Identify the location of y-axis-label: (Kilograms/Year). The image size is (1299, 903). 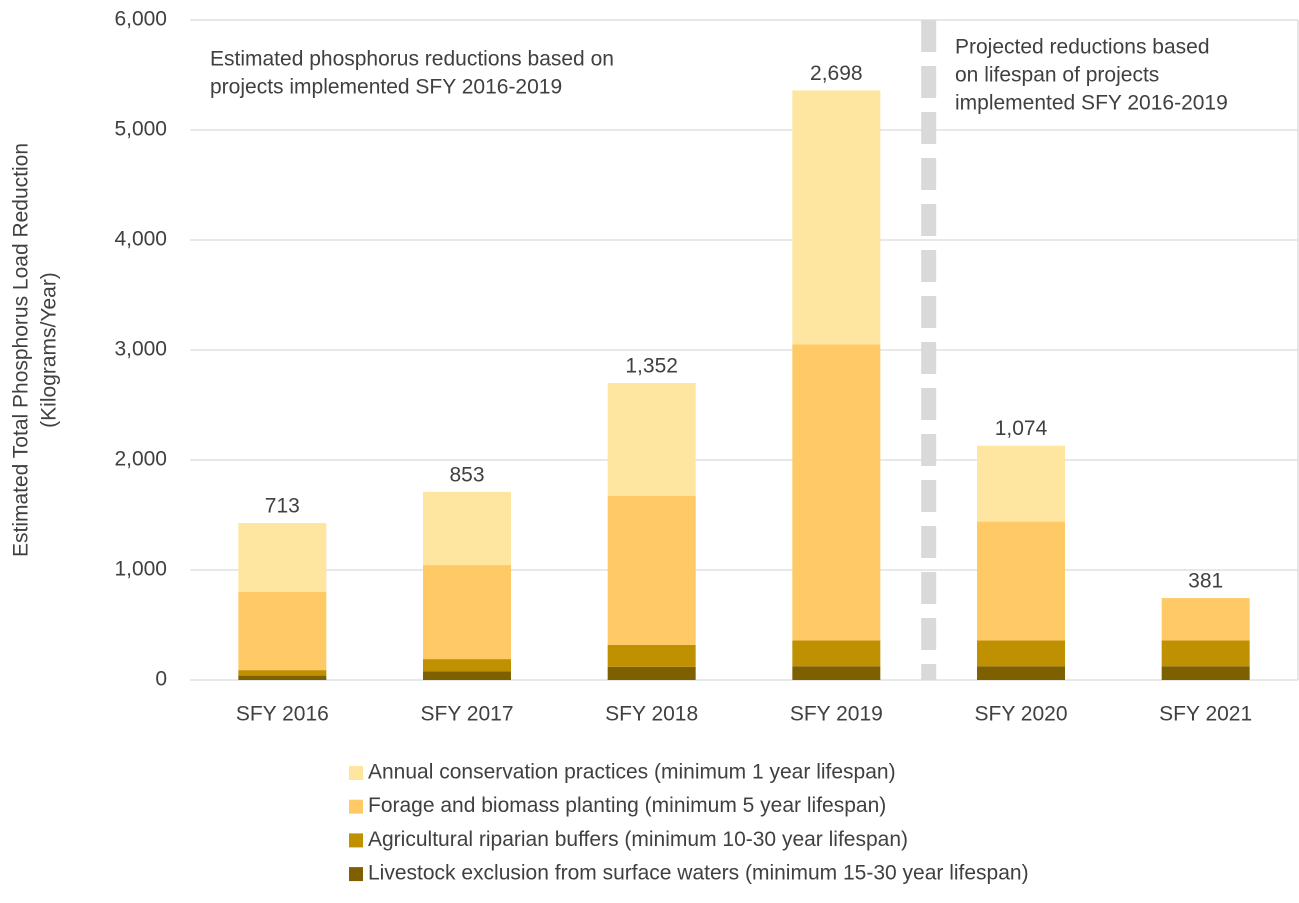
(49, 350).